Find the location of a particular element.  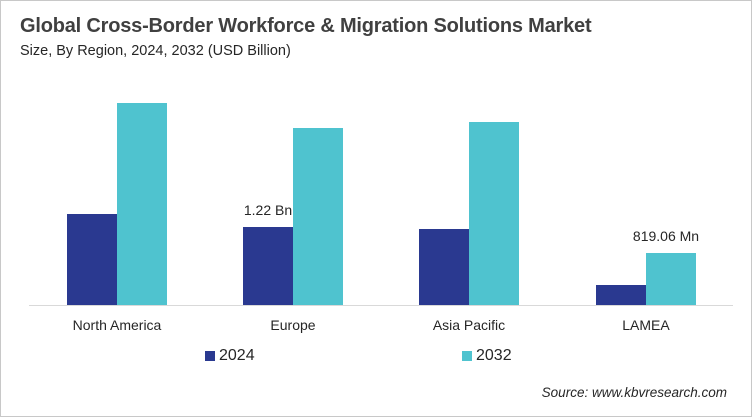

source-note: Source: www.kbvresearch.com is located at coordinates (634, 392).